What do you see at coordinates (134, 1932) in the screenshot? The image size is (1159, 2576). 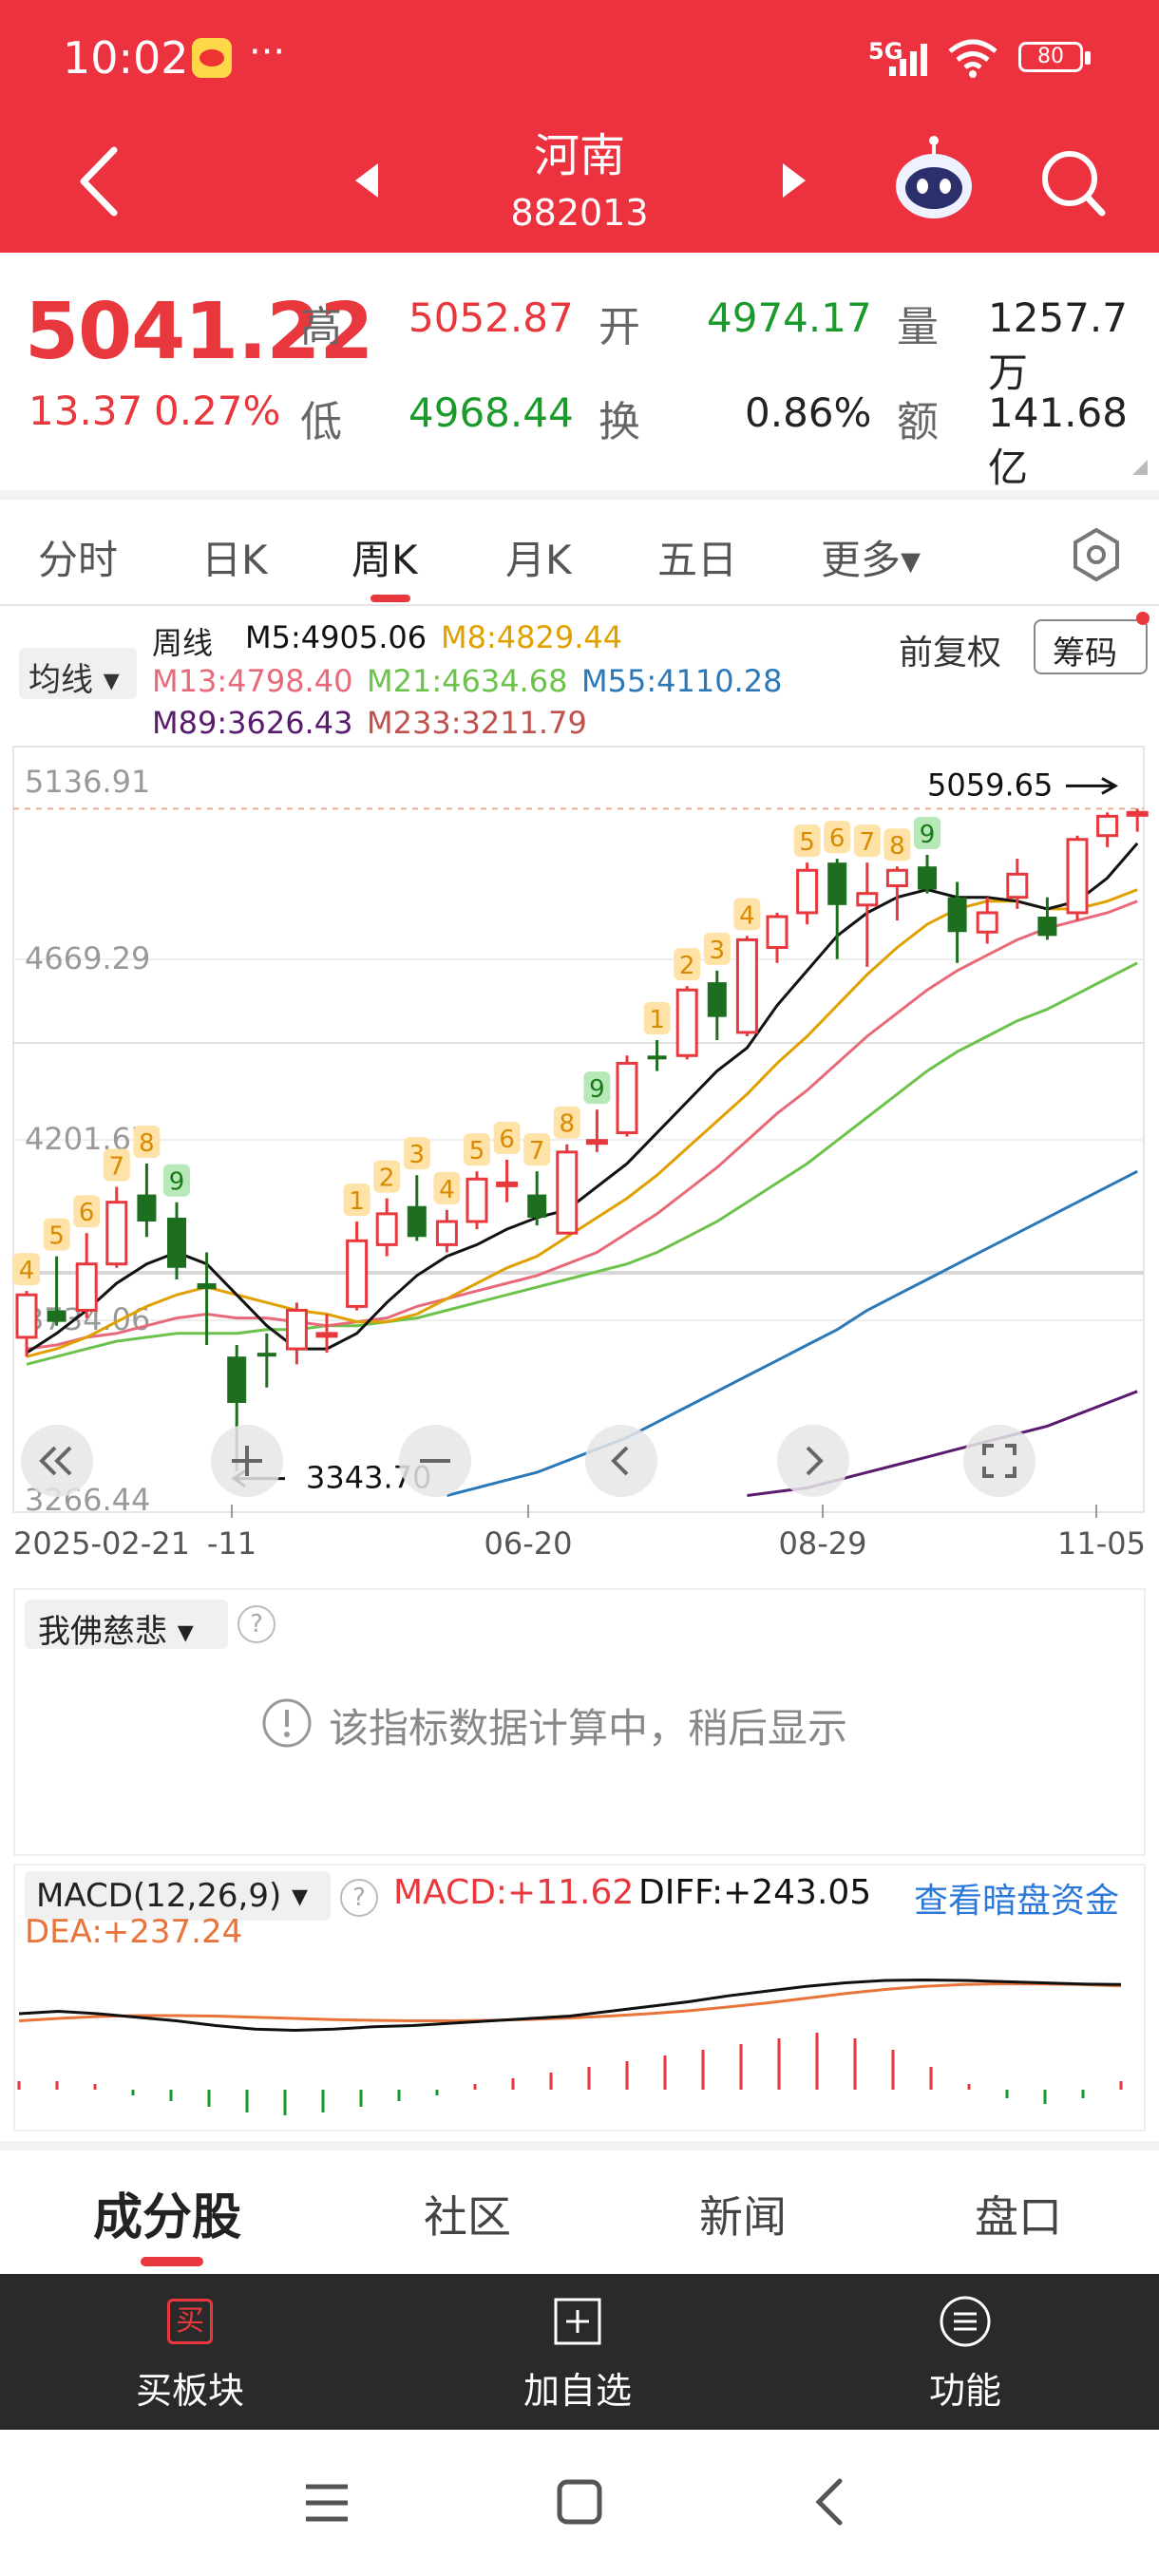 I see `dea-value: DEA:+237.24` at bounding box center [134, 1932].